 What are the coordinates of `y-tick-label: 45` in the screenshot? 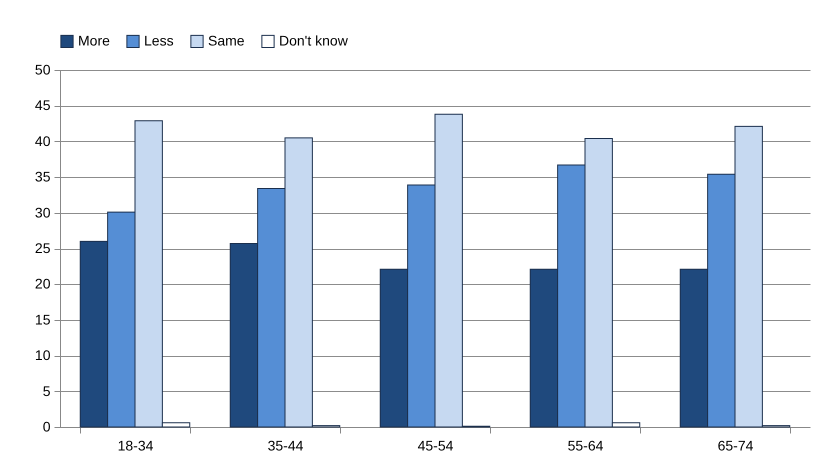 It's located at (42, 105).